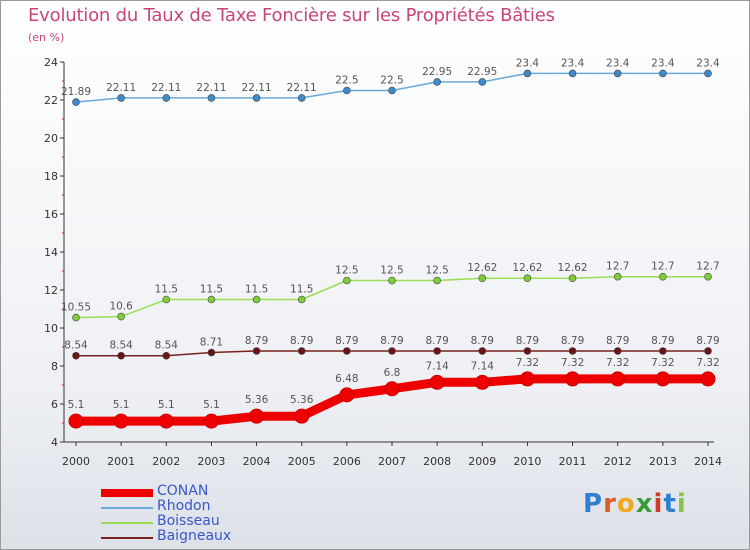  What do you see at coordinates (593, 504) in the screenshot?
I see `logo-letter: P` at bounding box center [593, 504].